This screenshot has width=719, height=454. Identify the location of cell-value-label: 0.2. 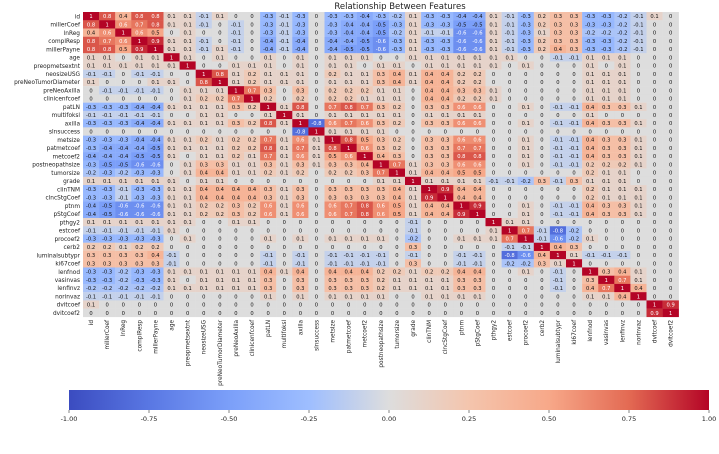
(542, 50).